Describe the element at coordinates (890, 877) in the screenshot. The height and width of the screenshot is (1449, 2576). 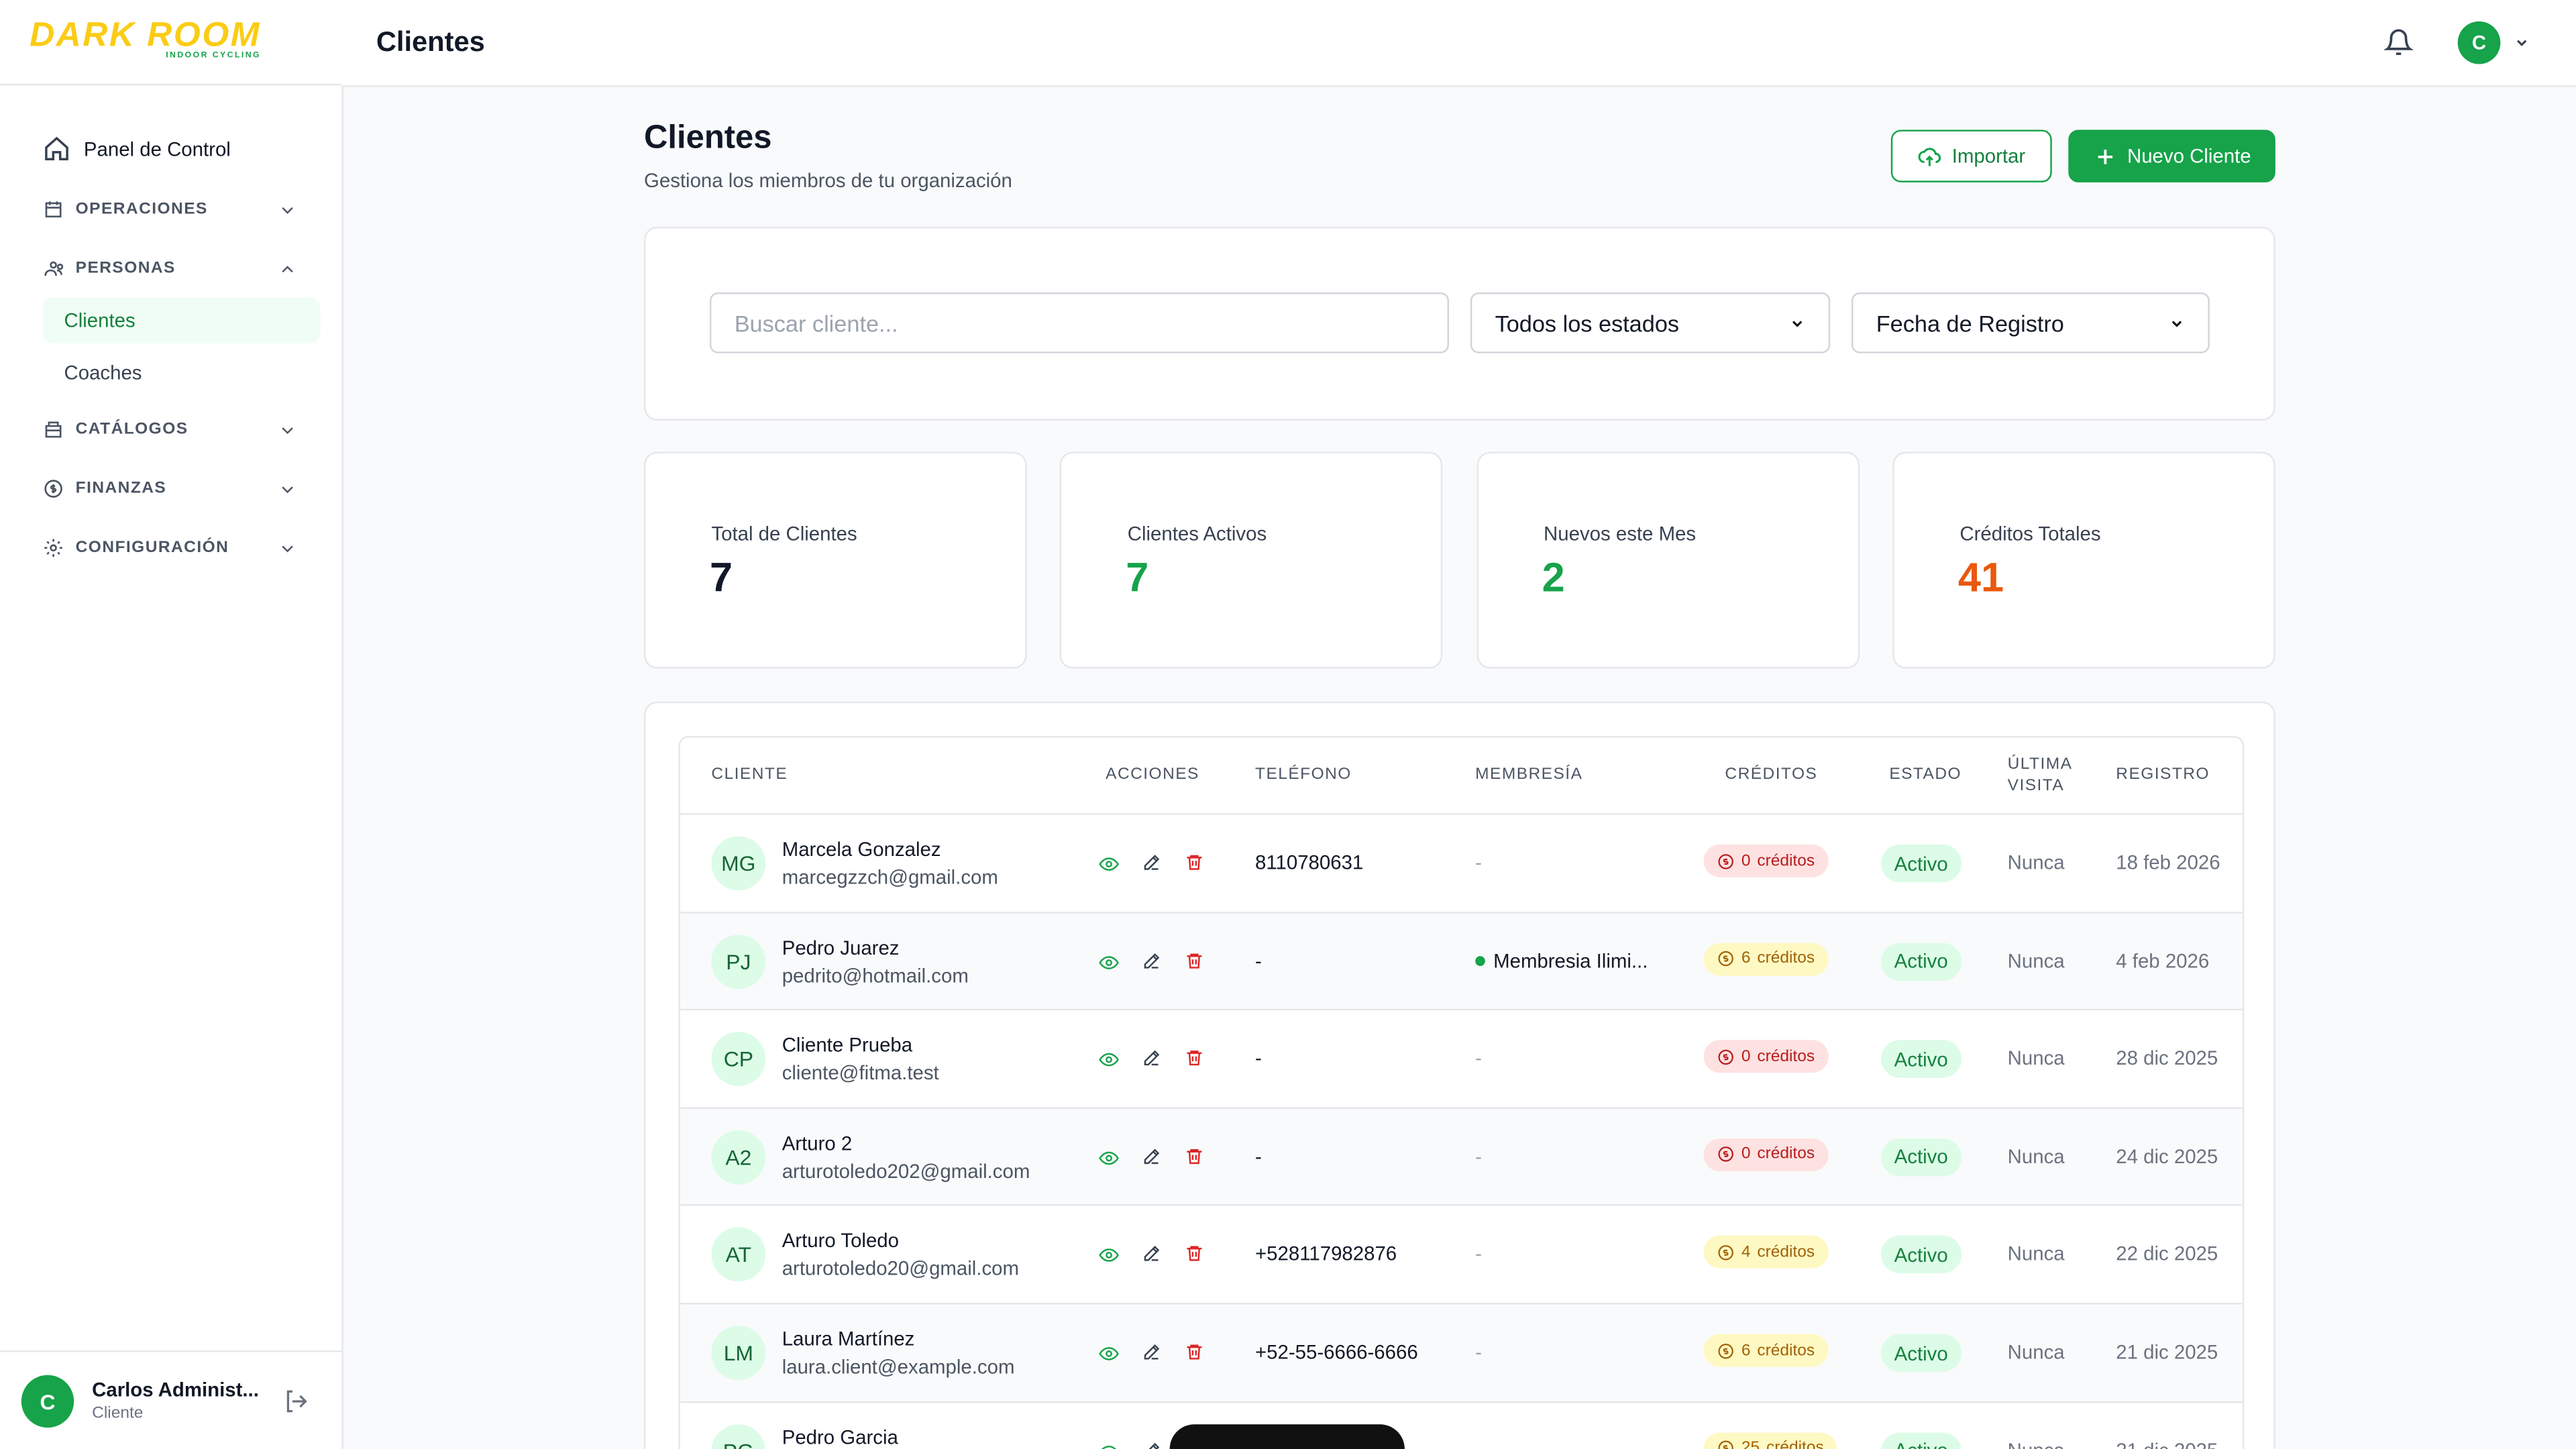
I see `client-email: marcegzzch@gmail.com` at that location.